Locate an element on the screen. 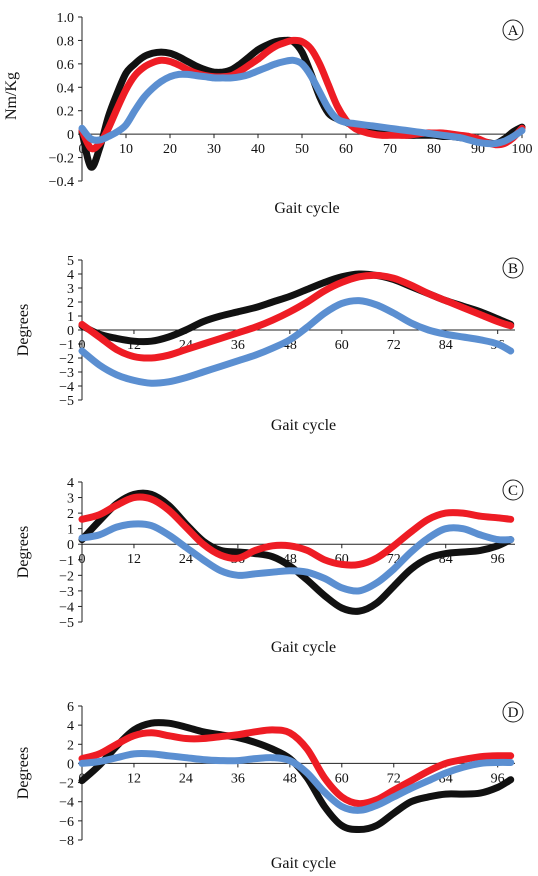 The height and width of the screenshot is (876, 538). x-tick-label: 96 is located at coordinates (498, 559).